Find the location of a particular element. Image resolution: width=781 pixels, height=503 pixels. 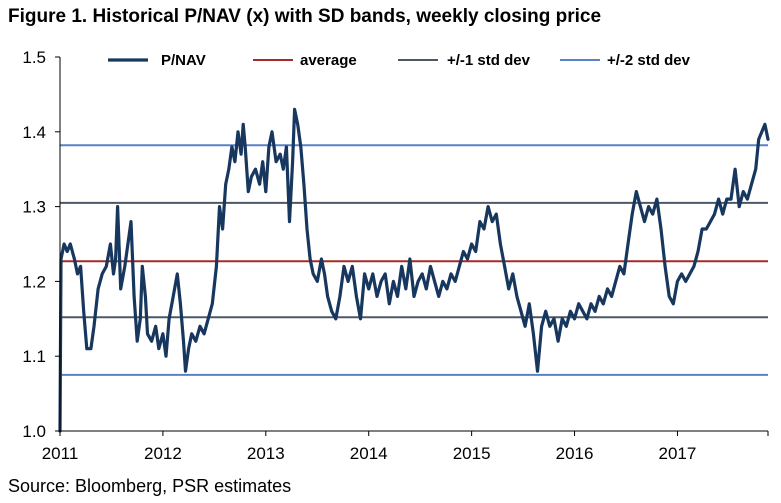

y-tick-label: 1.4 is located at coordinates (34, 132).